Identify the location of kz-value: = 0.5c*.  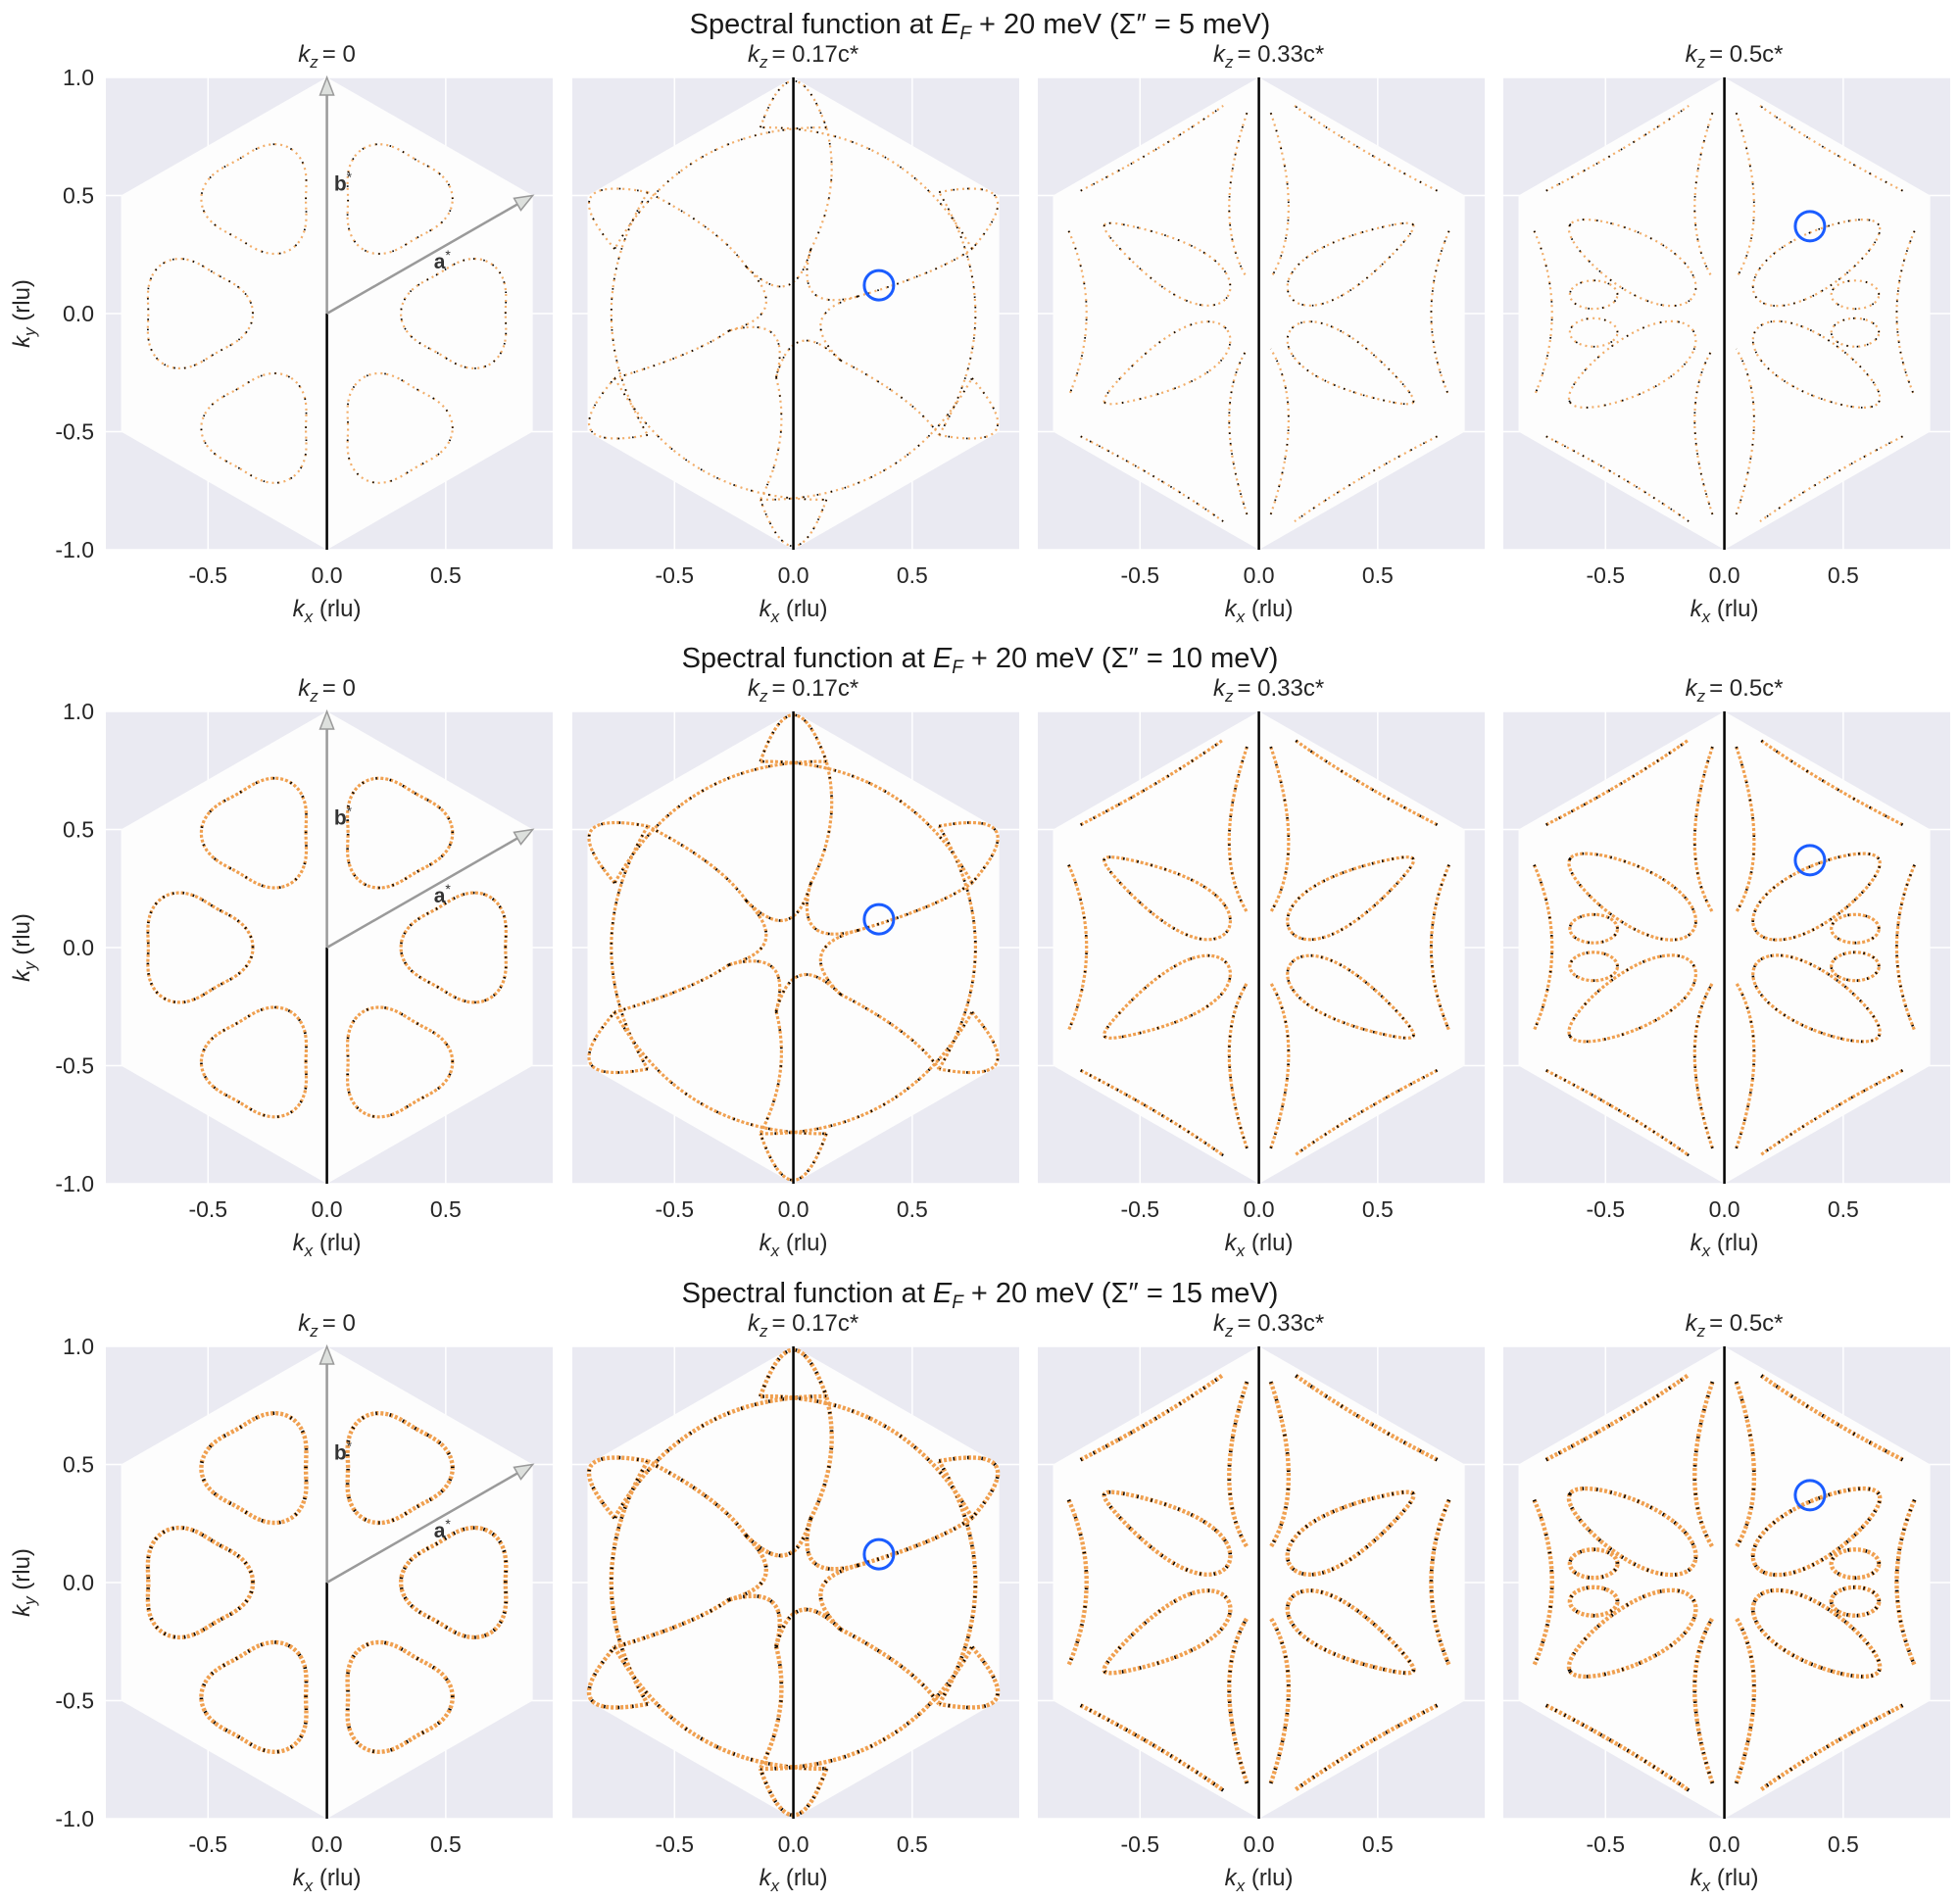
(1746, 689).